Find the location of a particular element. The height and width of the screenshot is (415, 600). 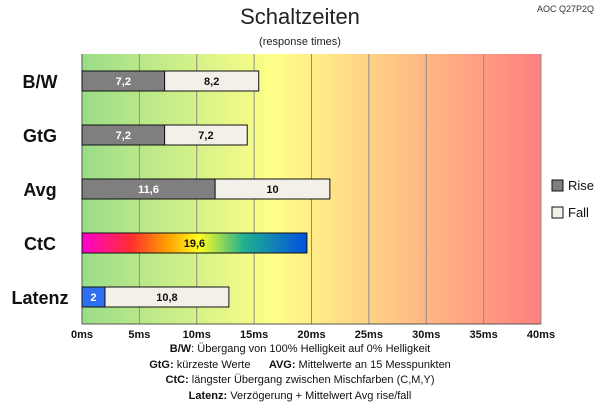

chart-subtitle: (response times) is located at coordinates (300, 42).